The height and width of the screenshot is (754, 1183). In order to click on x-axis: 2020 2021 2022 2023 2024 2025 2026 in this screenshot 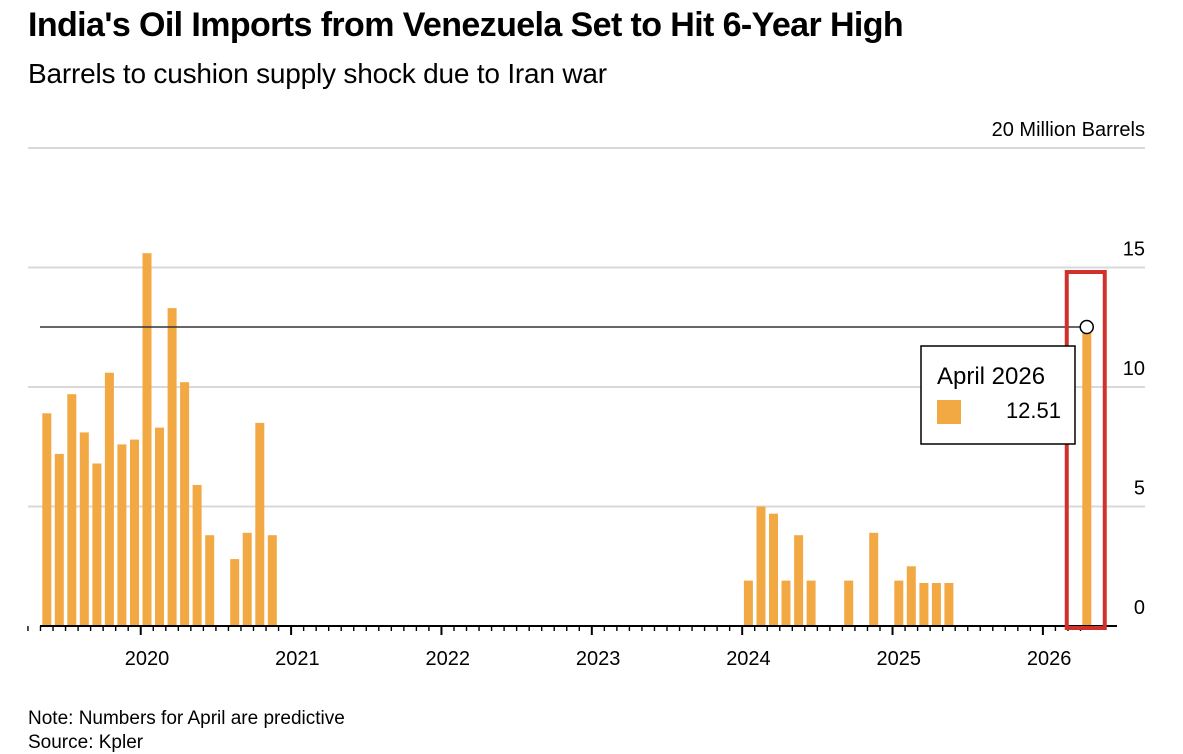, I will do `click(572, 647)`.